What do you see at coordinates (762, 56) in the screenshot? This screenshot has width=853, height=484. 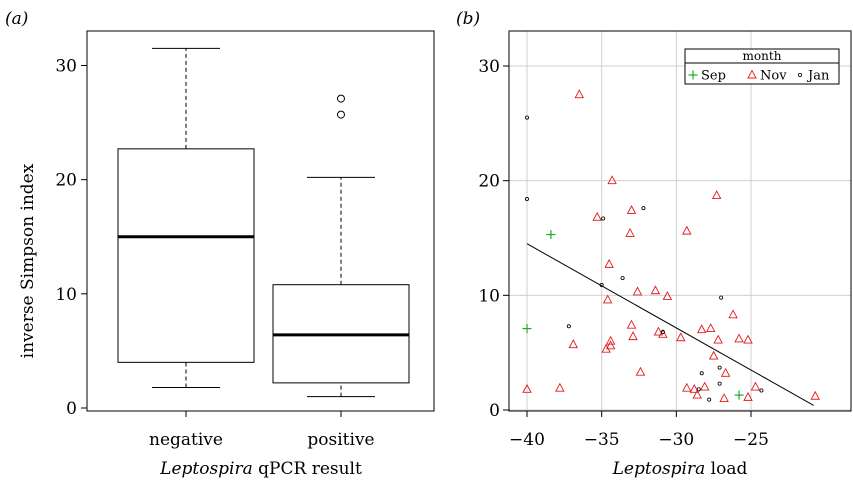 I see `legend-title: month` at bounding box center [762, 56].